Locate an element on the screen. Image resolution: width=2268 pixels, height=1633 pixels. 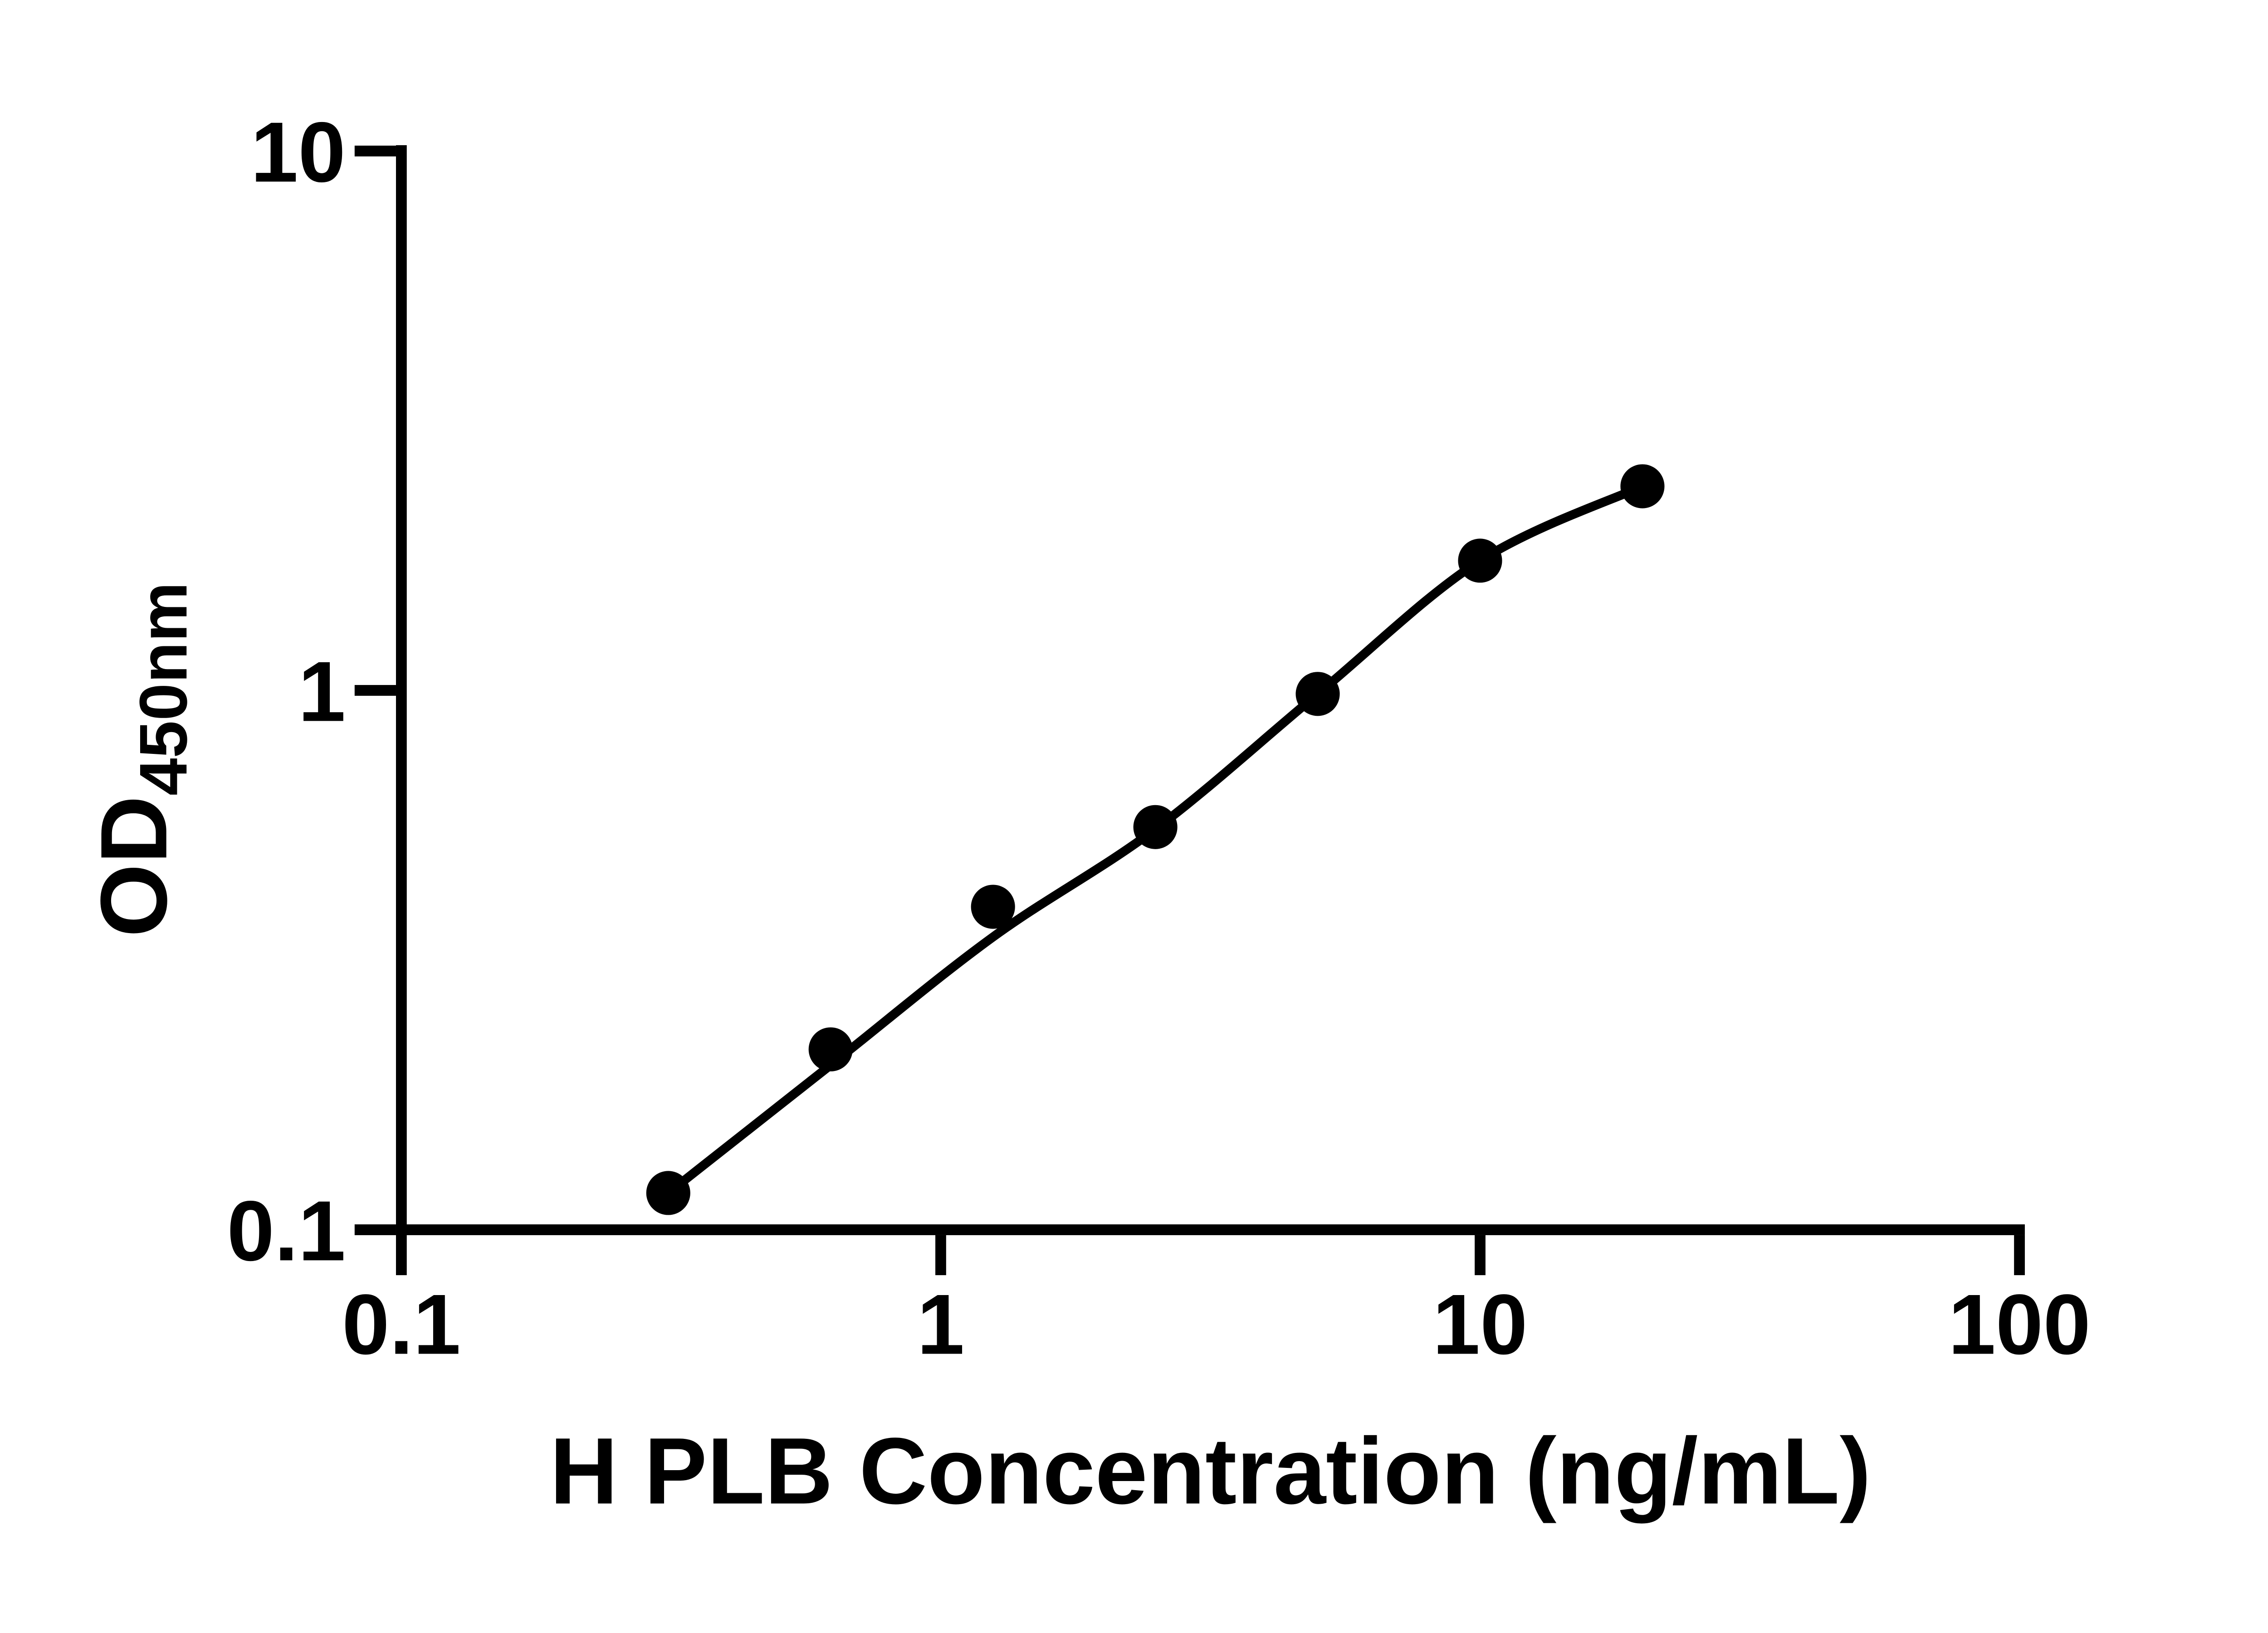
x-axis-title: H PLB Concentration (ng/mL) is located at coordinates (1210, 1471).